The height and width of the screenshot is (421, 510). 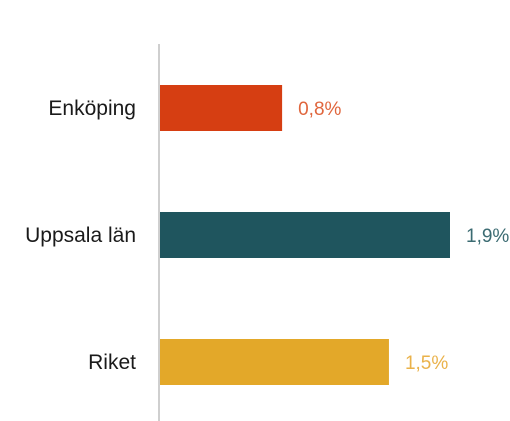 What do you see at coordinates (426, 363) in the screenshot?
I see `value-label: 1,5%` at bounding box center [426, 363].